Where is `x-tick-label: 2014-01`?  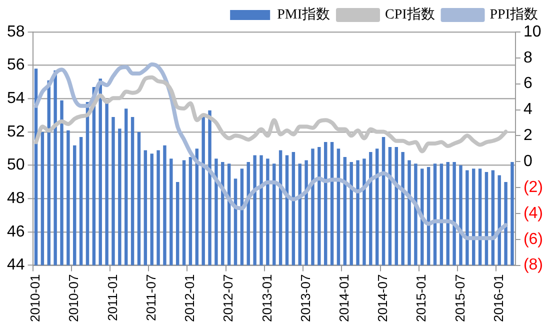
x-tick-label: 2014-01 is located at coordinates (344, 298).